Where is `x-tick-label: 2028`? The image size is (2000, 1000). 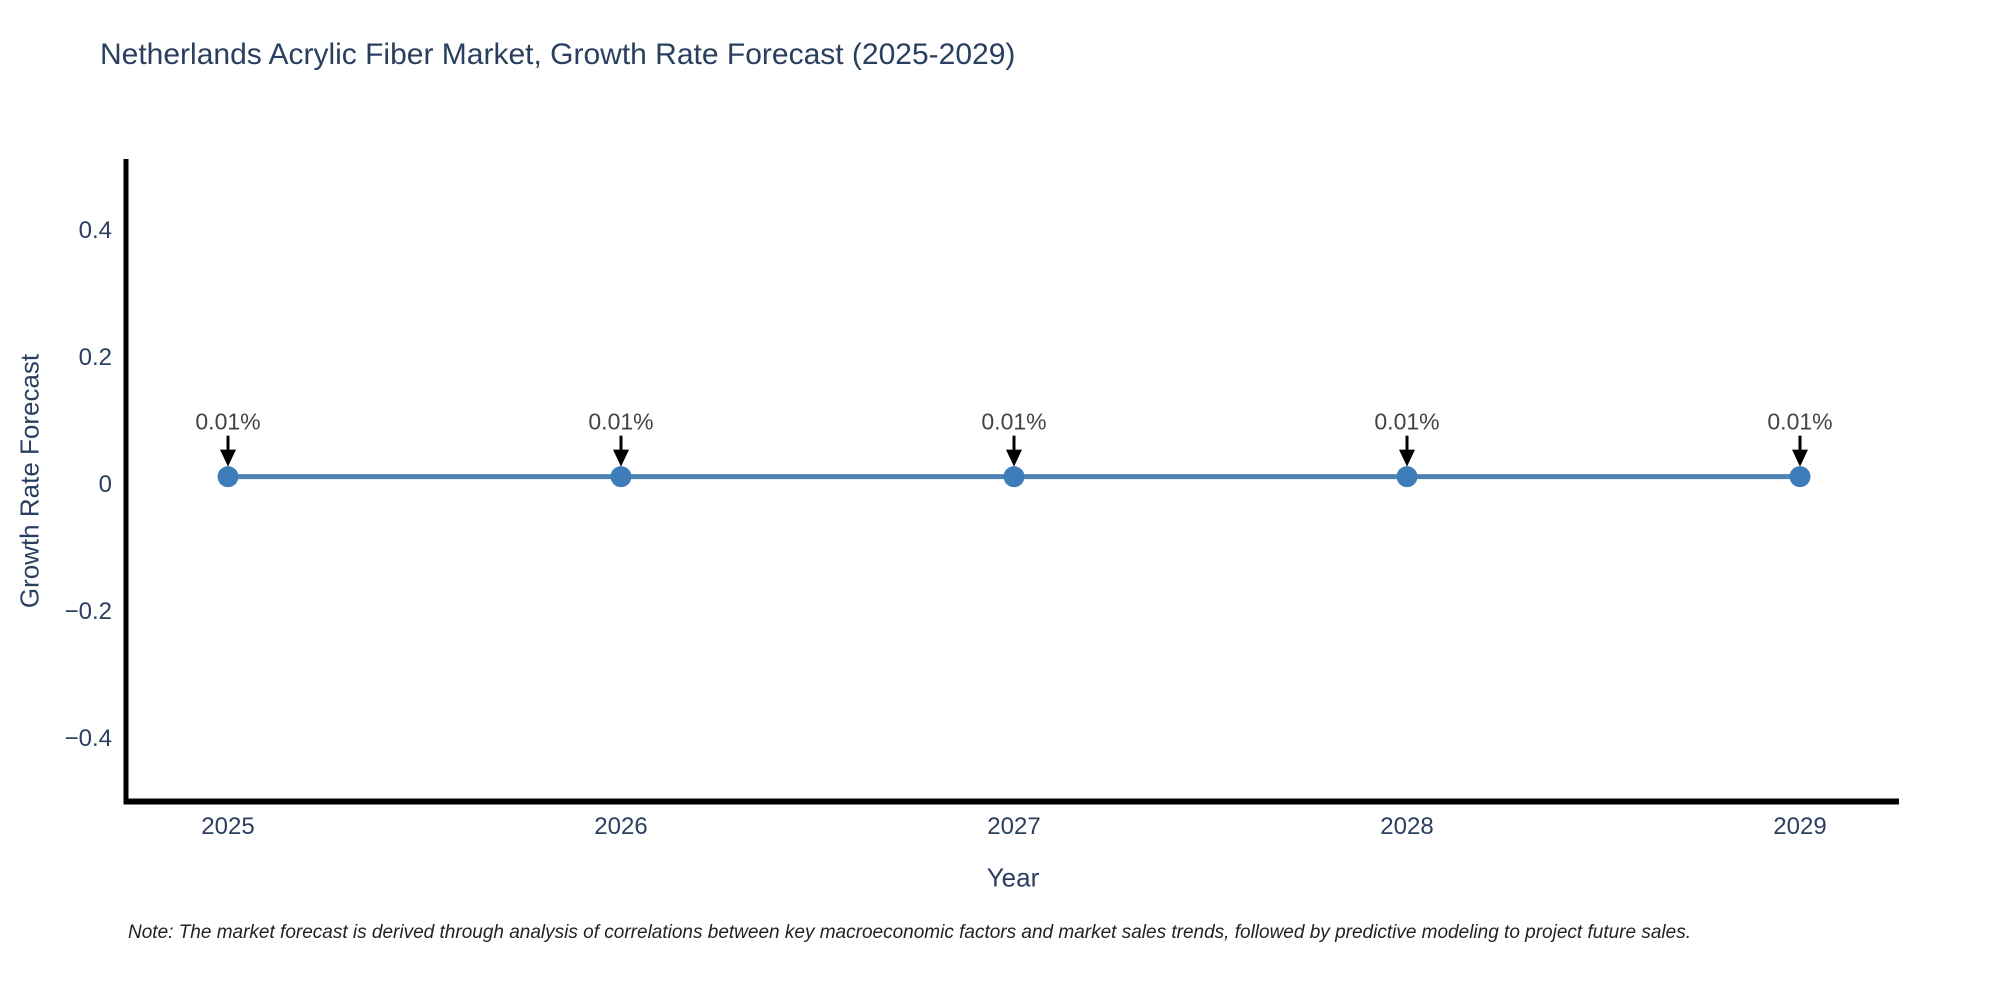 x-tick-label: 2028 is located at coordinates (1406, 826).